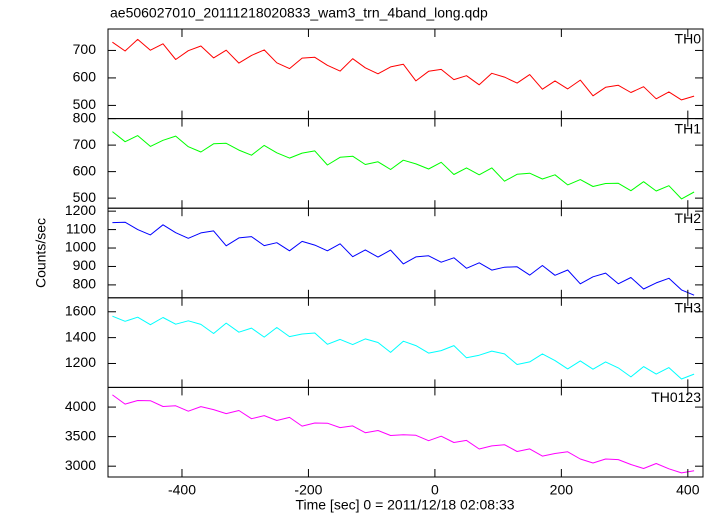 The width and height of the screenshot is (717, 516). I want to click on x-tick-label: 200, so click(562, 490).